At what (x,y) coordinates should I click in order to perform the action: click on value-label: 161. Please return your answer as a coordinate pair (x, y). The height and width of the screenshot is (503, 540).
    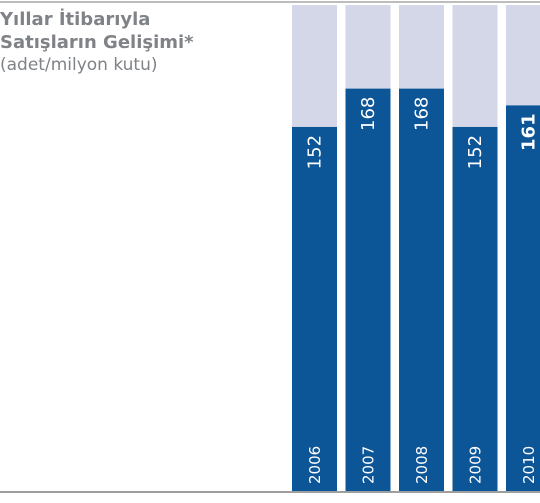
    Looking at the image, I should click on (529, 132).